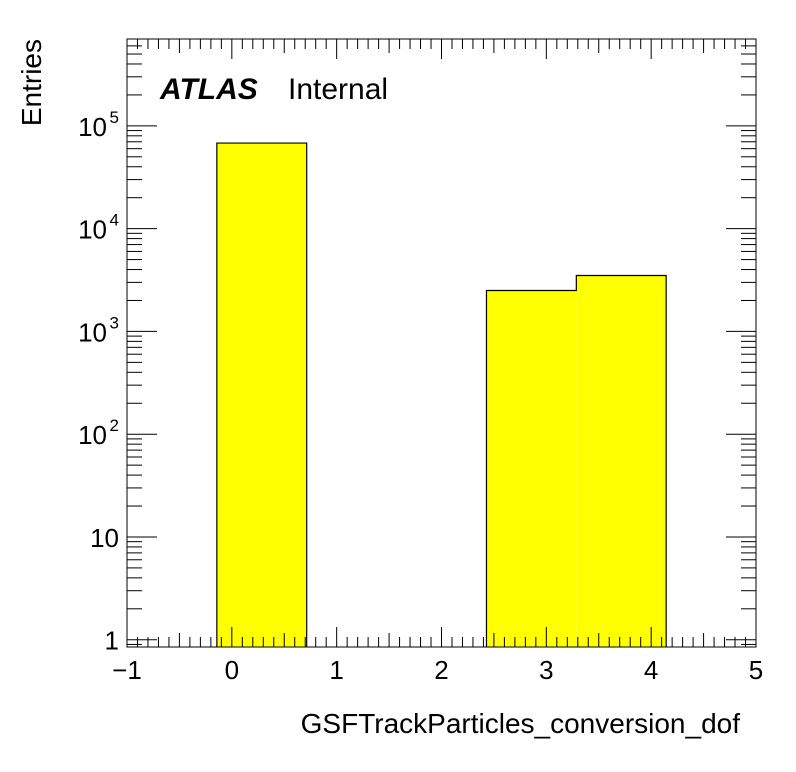 This screenshot has width=796, height=772. I want to click on x-tick-label: 5, so click(756, 670).